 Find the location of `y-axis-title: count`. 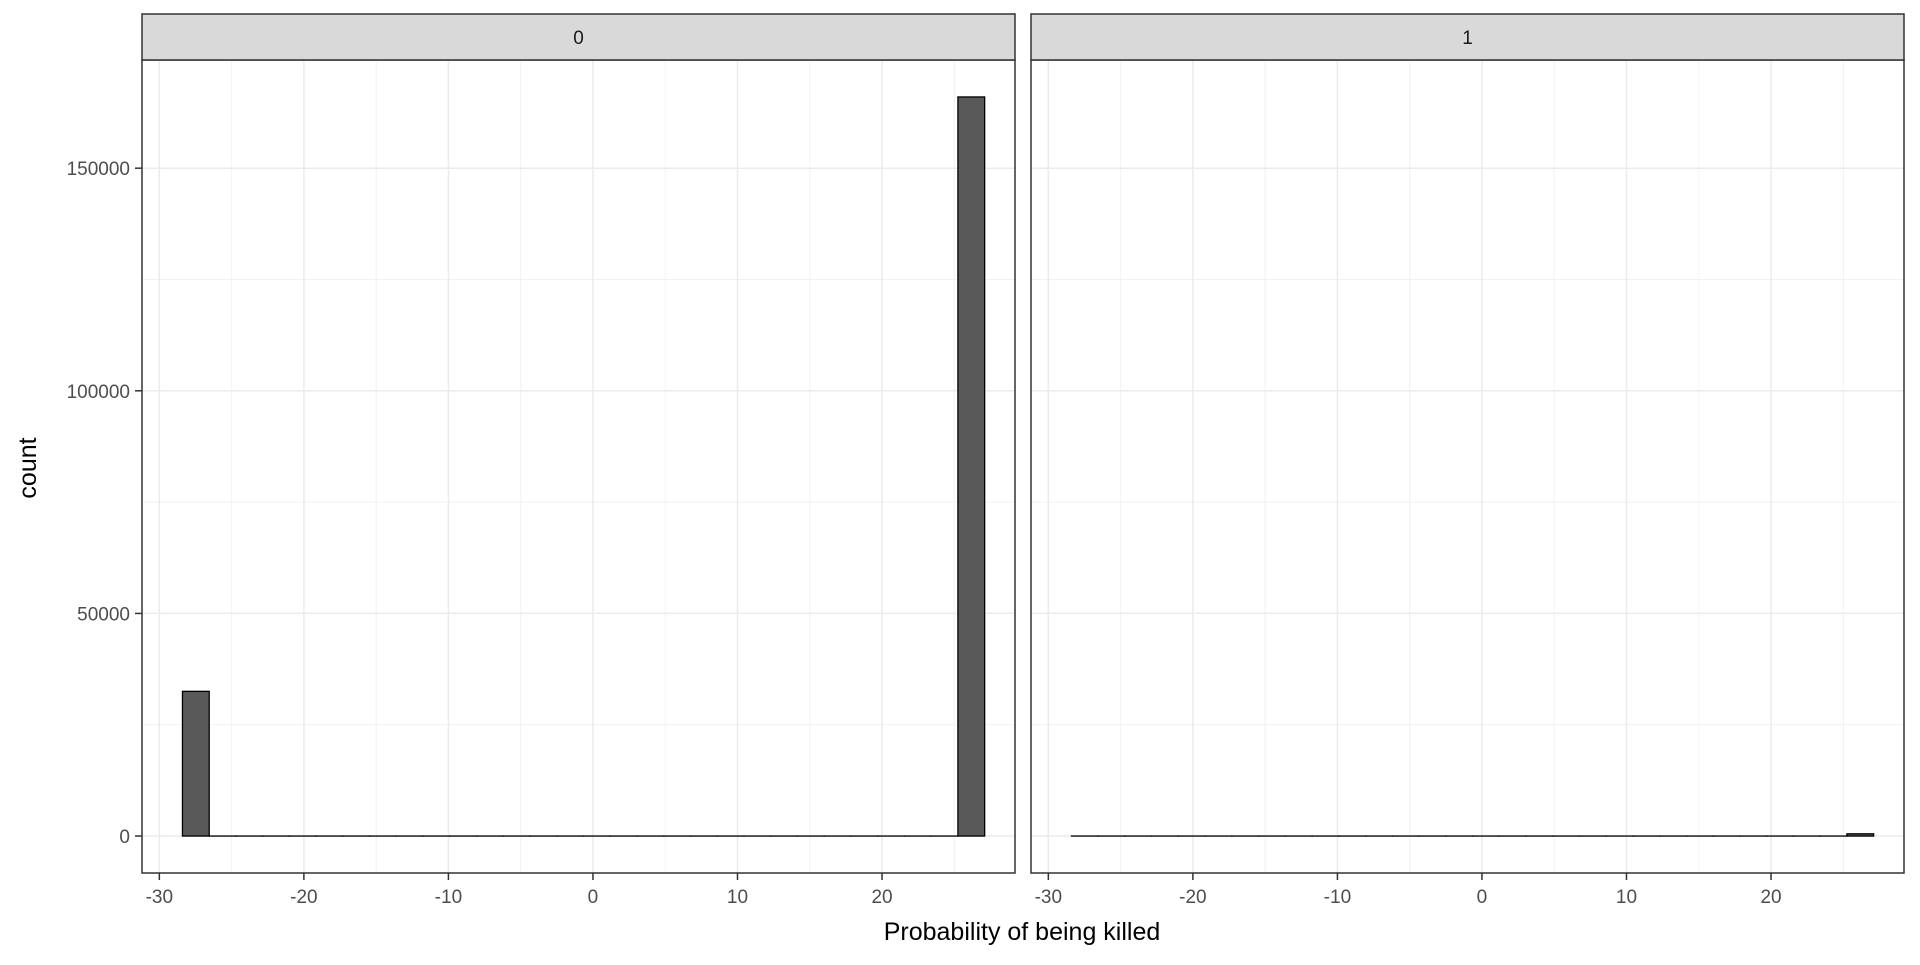

y-axis-title: count is located at coordinates (28, 467).